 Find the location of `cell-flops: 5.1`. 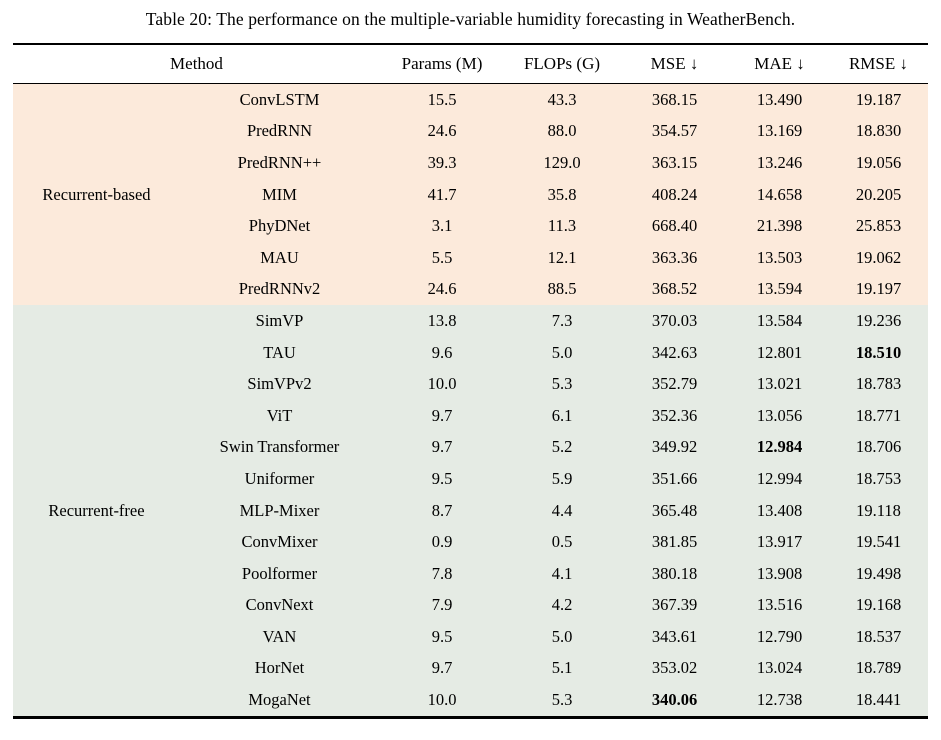

cell-flops: 5.1 is located at coordinates (562, 668).